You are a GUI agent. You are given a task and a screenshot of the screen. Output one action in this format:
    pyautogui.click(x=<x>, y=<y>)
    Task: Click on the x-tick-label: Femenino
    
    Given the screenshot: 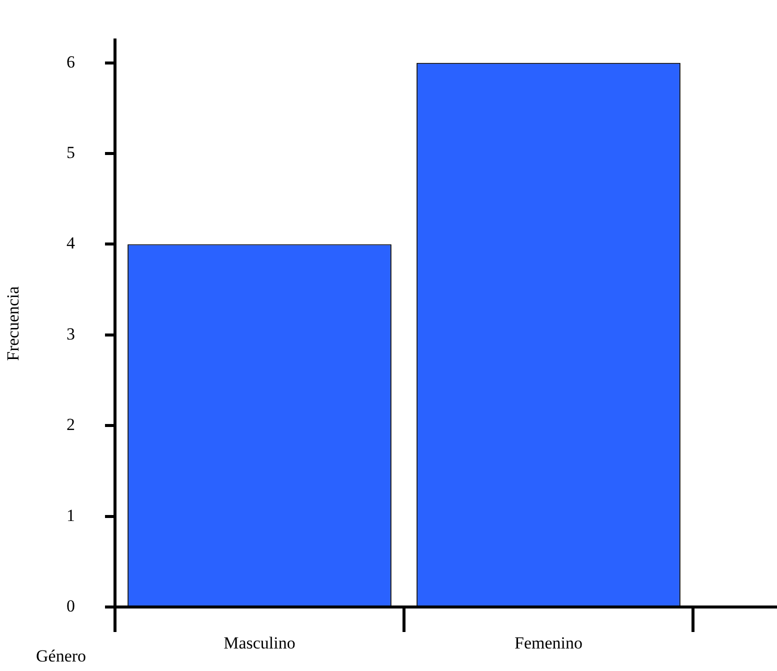 What is the action you would take?
    pyautogui.click(x=548, y=643)
    